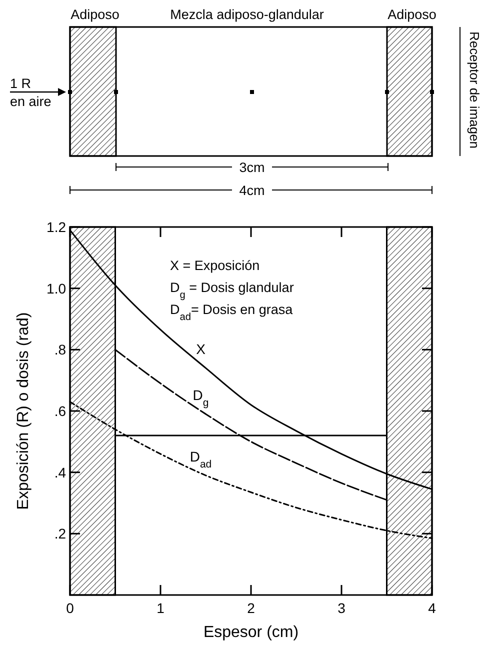 The width and height of the screenshot is (485, 652). Describe the element at coordinates (21, 83) in the screenshot. I see `text: 1 R` at that location.